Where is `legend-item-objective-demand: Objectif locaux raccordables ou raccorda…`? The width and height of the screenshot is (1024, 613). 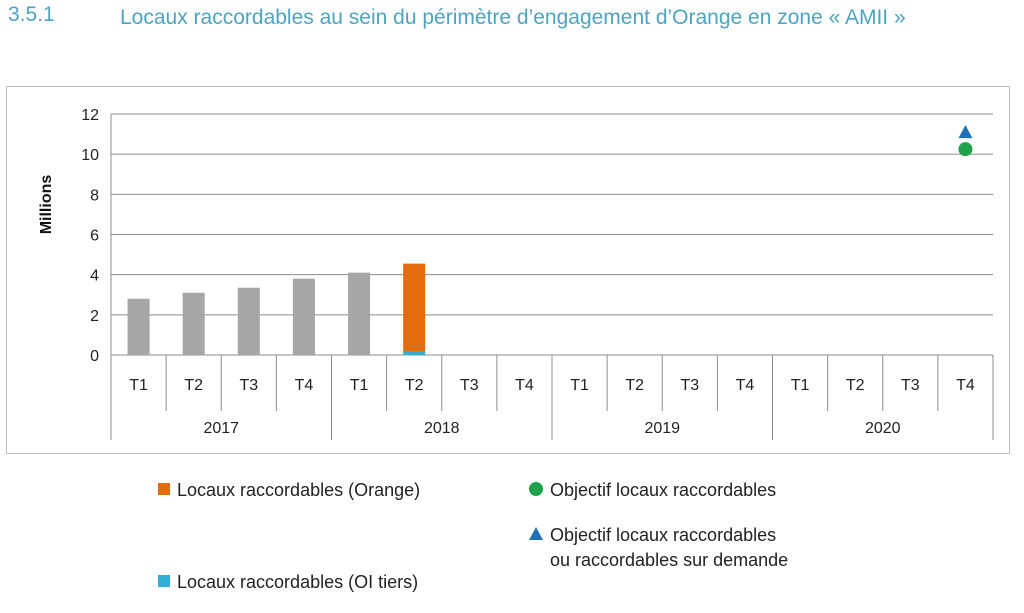
legend-item-objective-demand: Objectif locaux raccordables ou raccorda… is located at coordinates (658, 548).